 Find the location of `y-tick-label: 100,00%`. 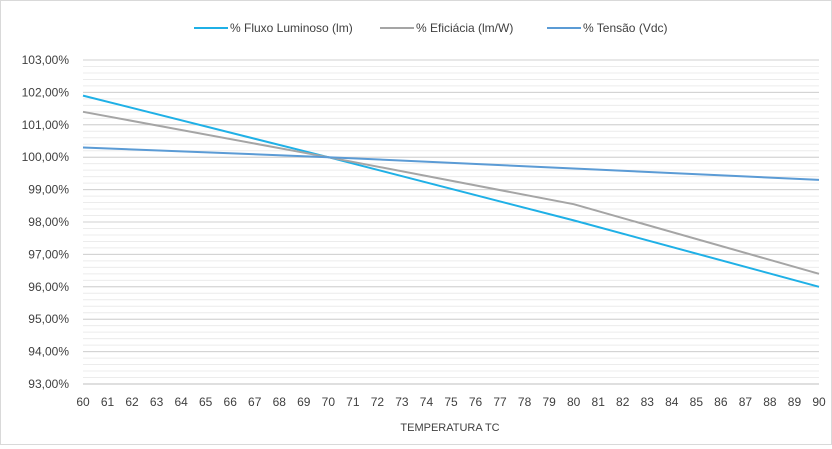

y-tick-label: 100,00% is located at coordinates (46, 157).